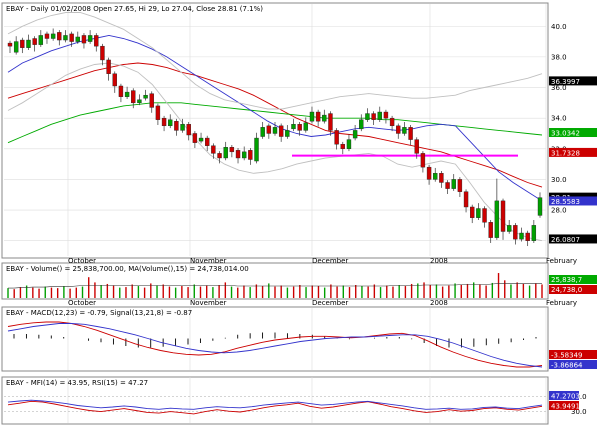 Image resolution: width=600 pixels, height=427 pixels. I want to click on price-annotation-label: 28.5583, so click(565, 202).